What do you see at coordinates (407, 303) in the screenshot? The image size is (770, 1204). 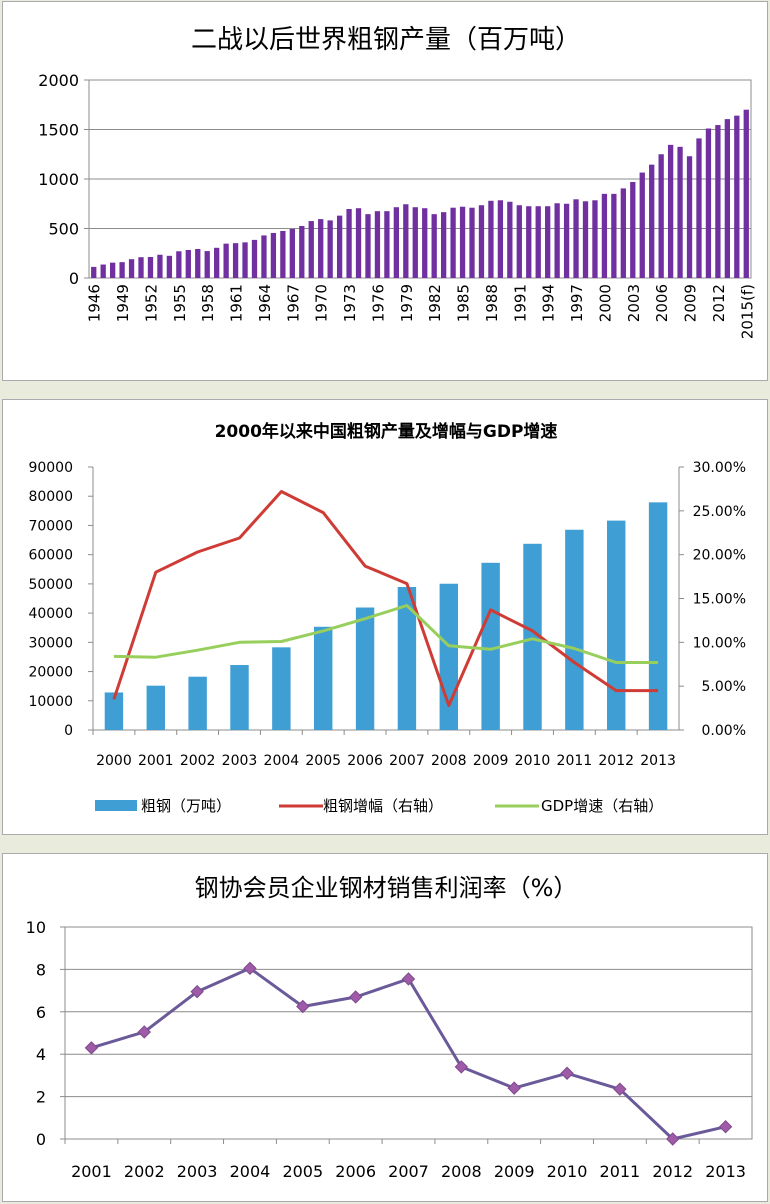 I see `x-tick-label: 1979` at bounding box center [407, 303].